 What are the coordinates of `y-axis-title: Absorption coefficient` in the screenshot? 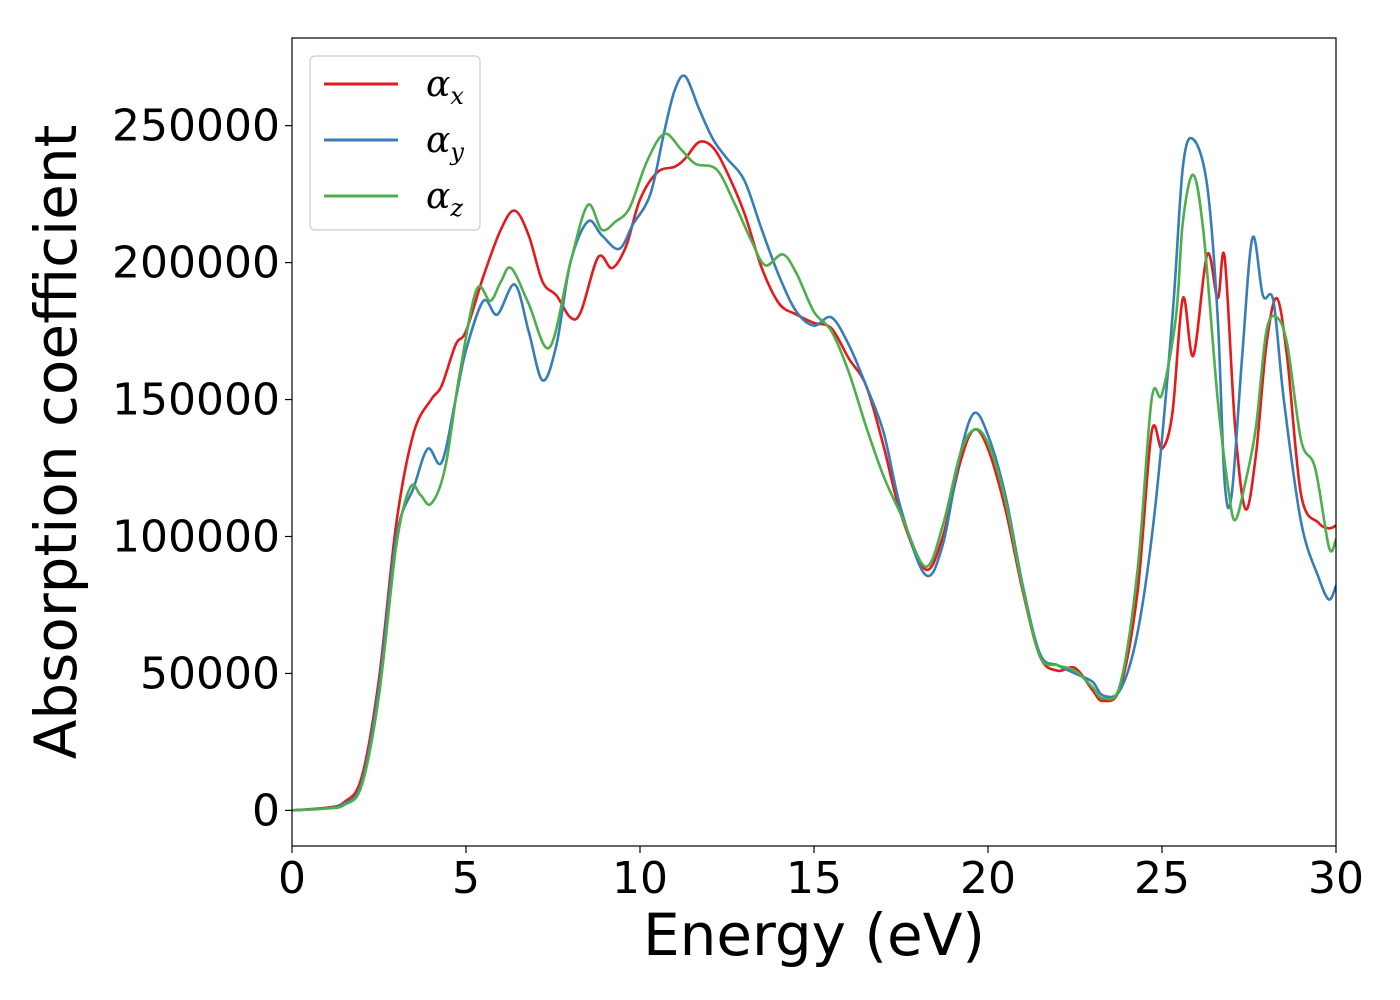 It's located at (56, 442).